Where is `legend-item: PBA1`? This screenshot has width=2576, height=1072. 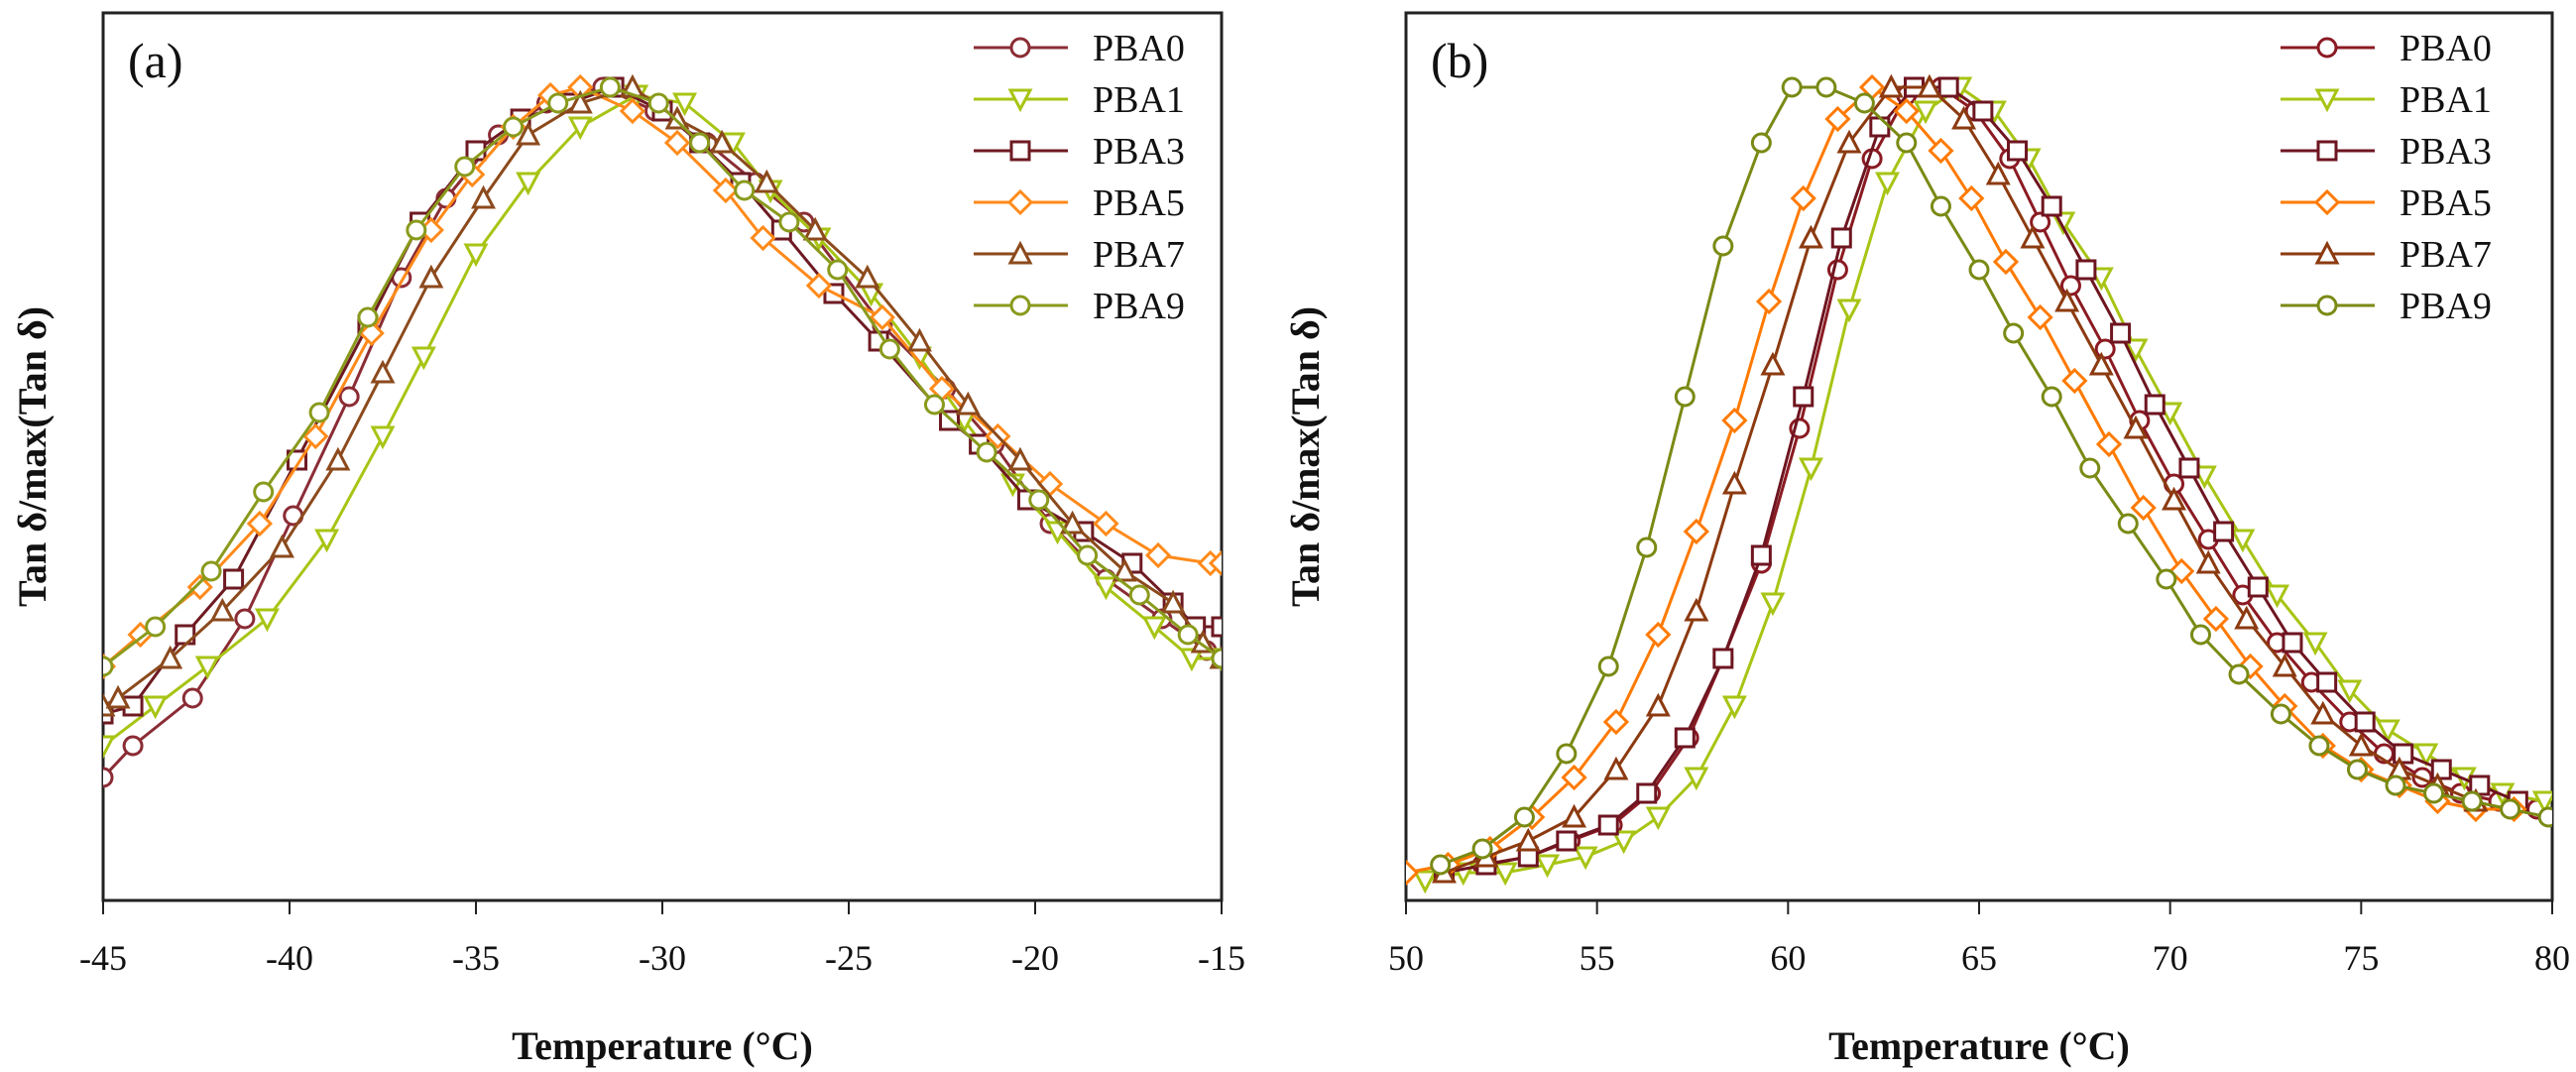
legend-item: PBA1 is located at coordinates (1080, 100).